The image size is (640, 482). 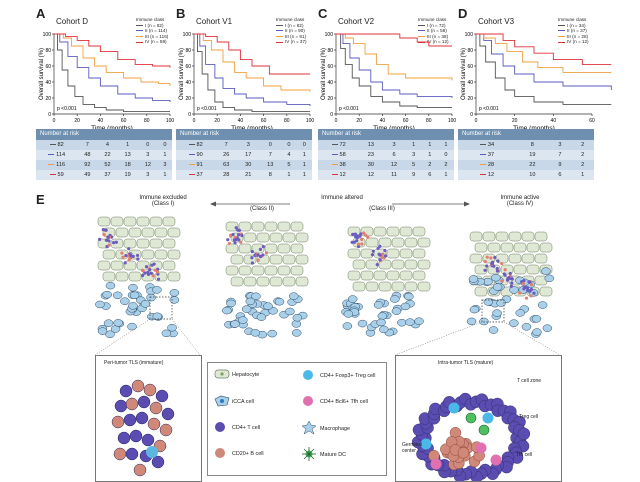 What do you see at coordinates (226, 155) in the screenshot?
I see `risk-cell: 26` at bounding box center [226, 155].